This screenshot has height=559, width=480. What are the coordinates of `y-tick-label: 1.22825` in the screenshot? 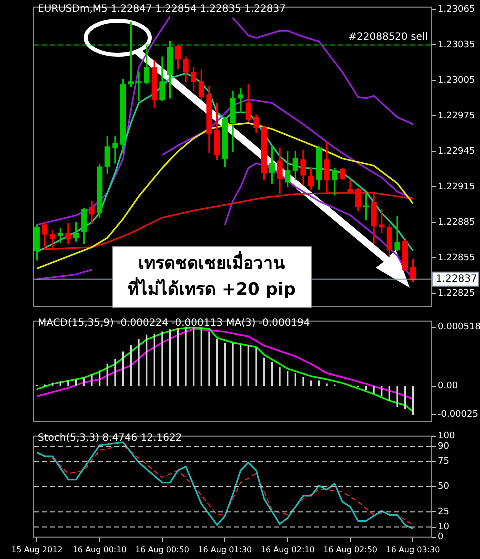 It's located at (457, 293).